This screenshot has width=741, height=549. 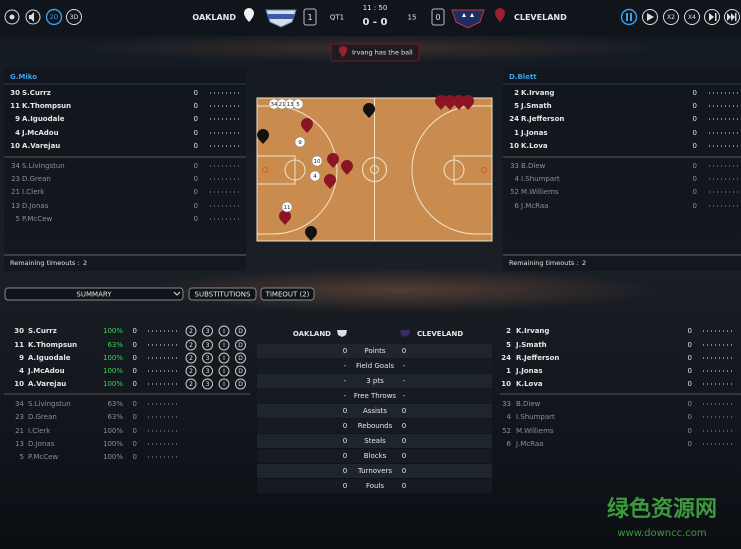 What do you see at coordinates (468, 19) in the screenshot?
I see `away-logo` at bounding box center [468, 19].